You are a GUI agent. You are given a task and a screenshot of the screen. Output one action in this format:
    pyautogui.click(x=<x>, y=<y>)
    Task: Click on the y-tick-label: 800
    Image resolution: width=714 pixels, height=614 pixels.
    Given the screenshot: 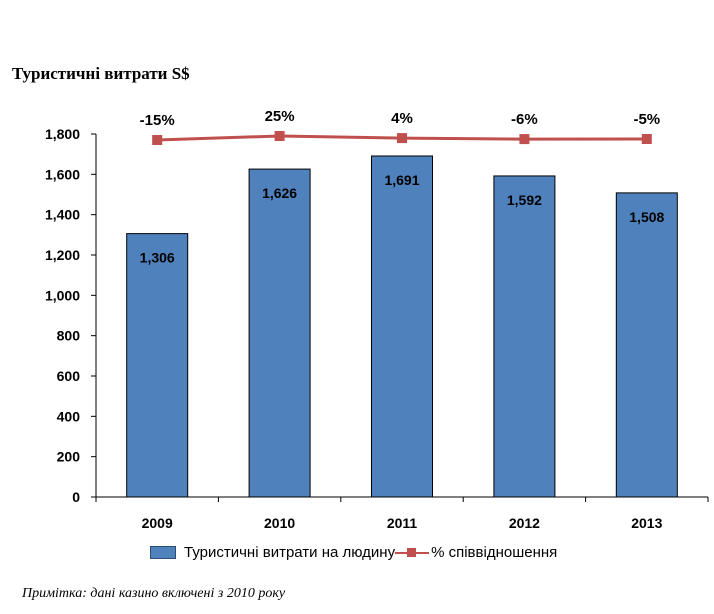 What is the action you would take?
    pyautogui.click(x=69, y=336)
    